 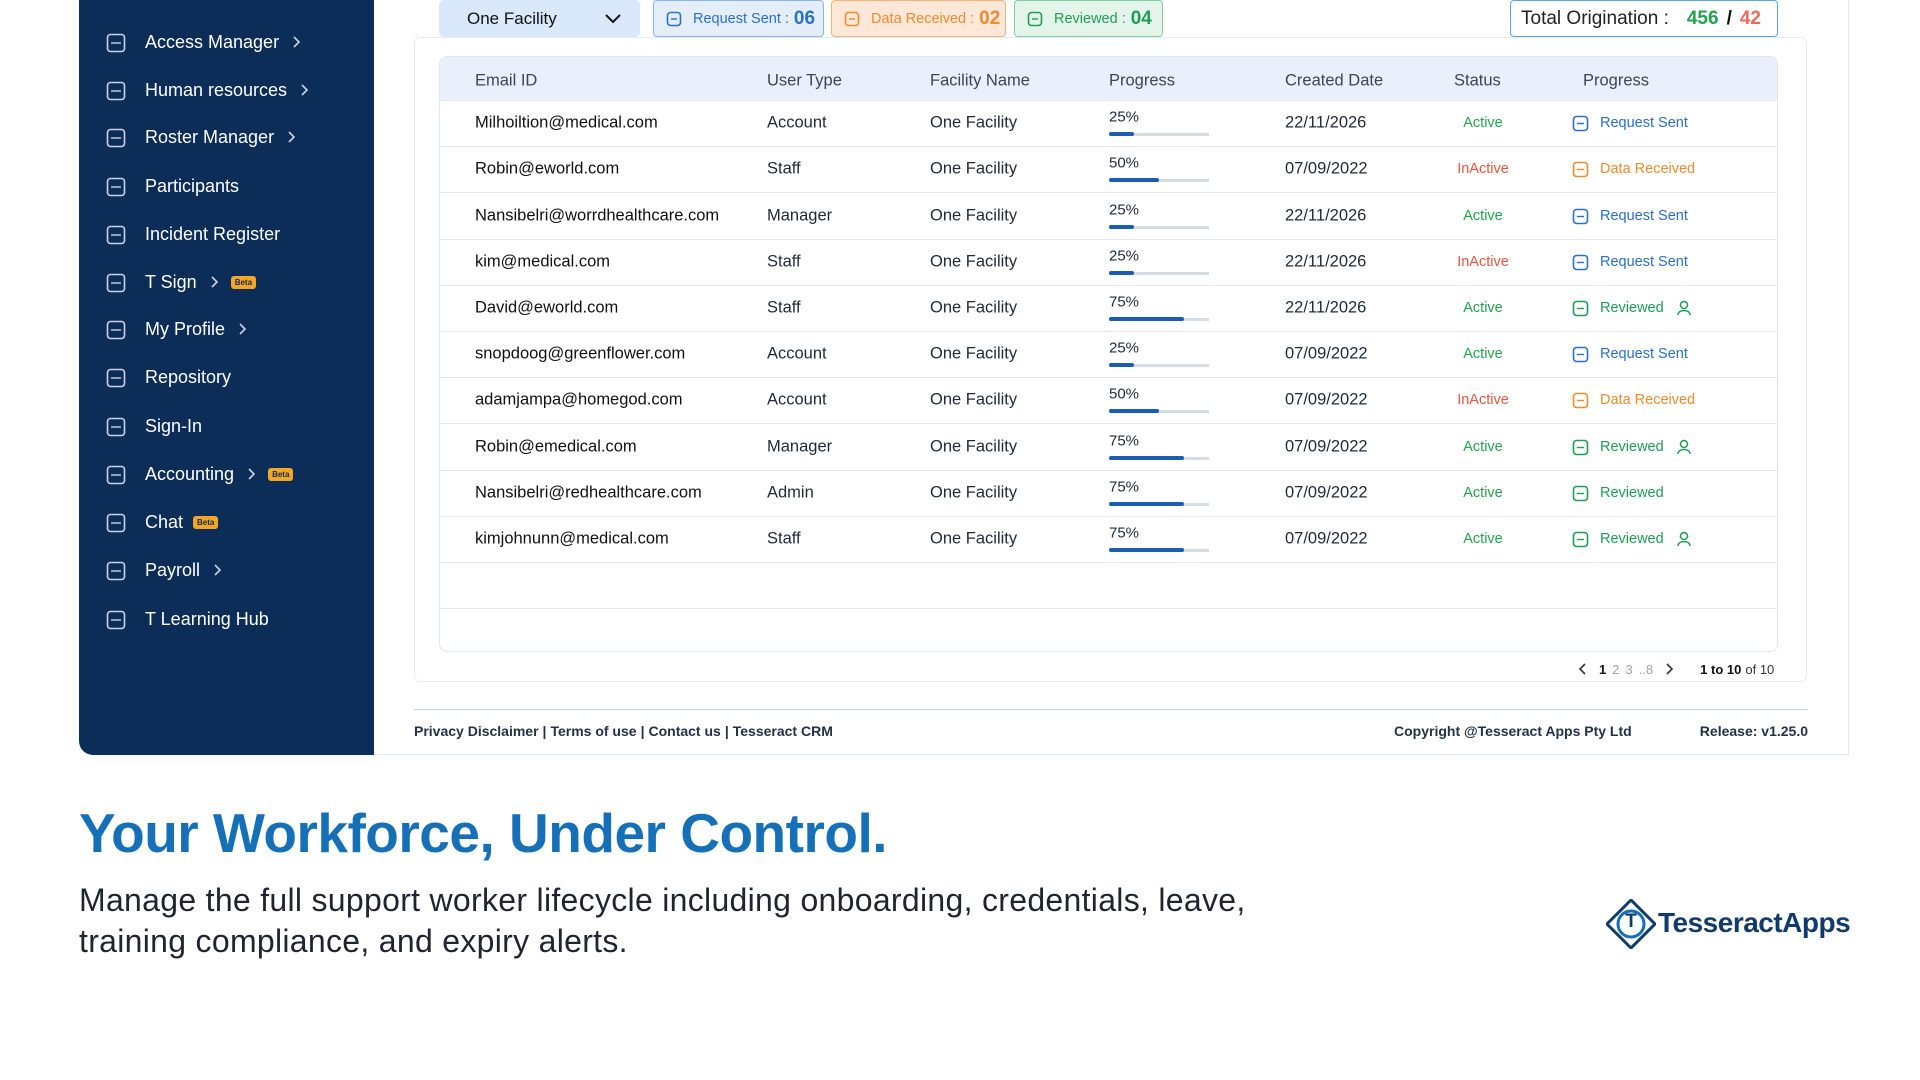 What do you see at coordinates (597, 215) in the screenshot?
I see `email-cell: Nansibelri@worrdhealthcare.com` at bounding box center [597, 215].